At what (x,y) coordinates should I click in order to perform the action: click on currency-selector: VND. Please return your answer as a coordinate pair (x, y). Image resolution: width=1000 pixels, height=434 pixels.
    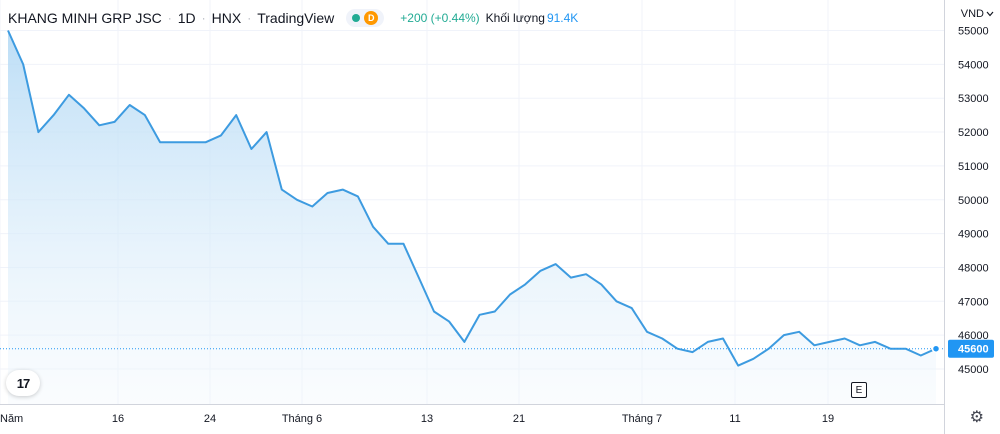
    Looking at the image, I should click on (977, 14).